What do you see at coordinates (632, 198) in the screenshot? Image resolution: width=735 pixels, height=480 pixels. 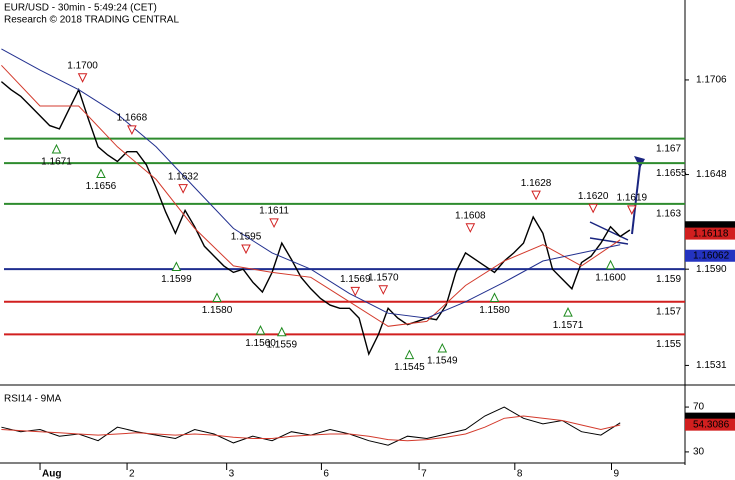 I see `high-label: 1.1619` at bounding box center [632, 198].